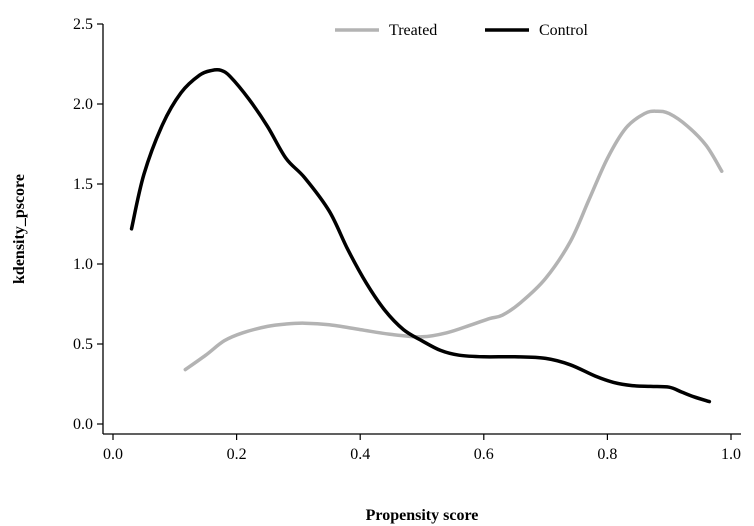 This screenshot has width=754, height=526. I want to click on x-tick-label: 0.6, so click(484, 454).